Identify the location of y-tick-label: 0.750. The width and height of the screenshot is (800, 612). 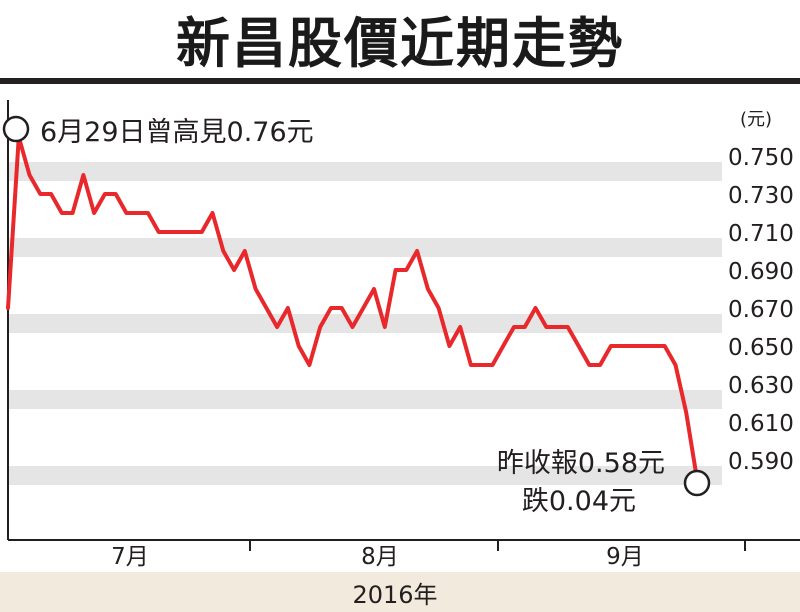
(761, 158).